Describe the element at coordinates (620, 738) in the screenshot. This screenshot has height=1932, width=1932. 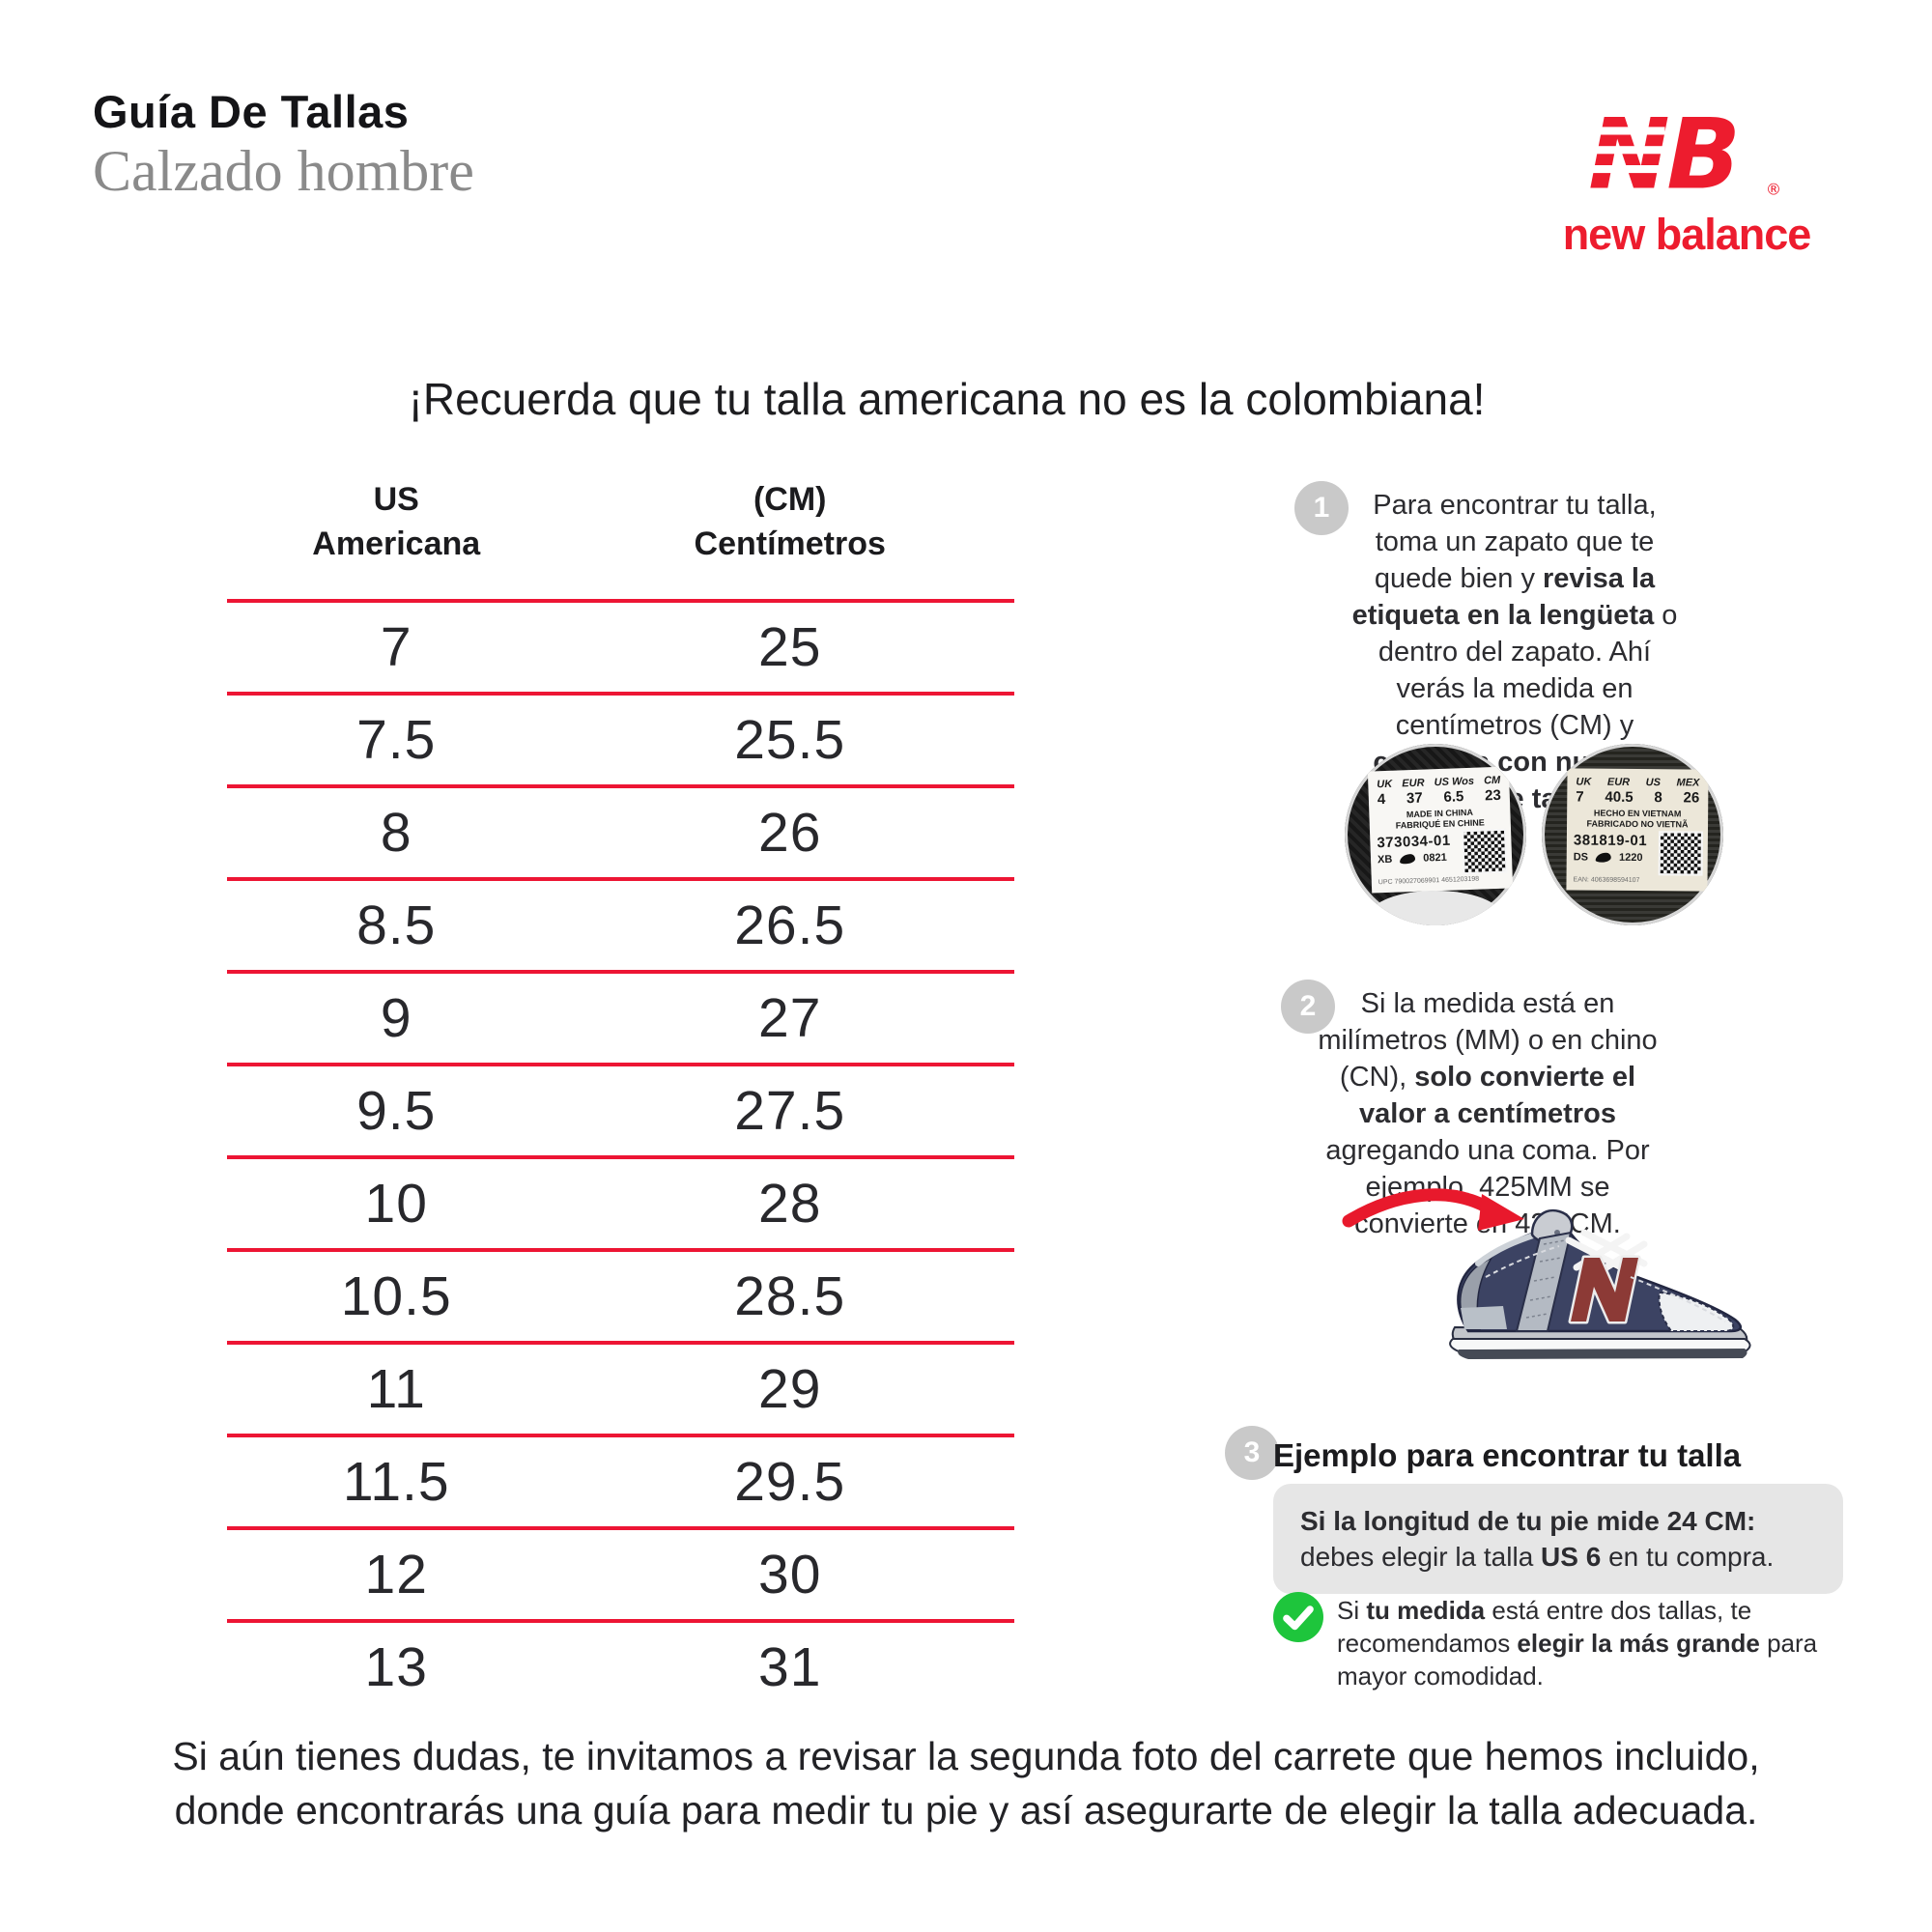
I see `table-row: 7.5 25.5` at that location.